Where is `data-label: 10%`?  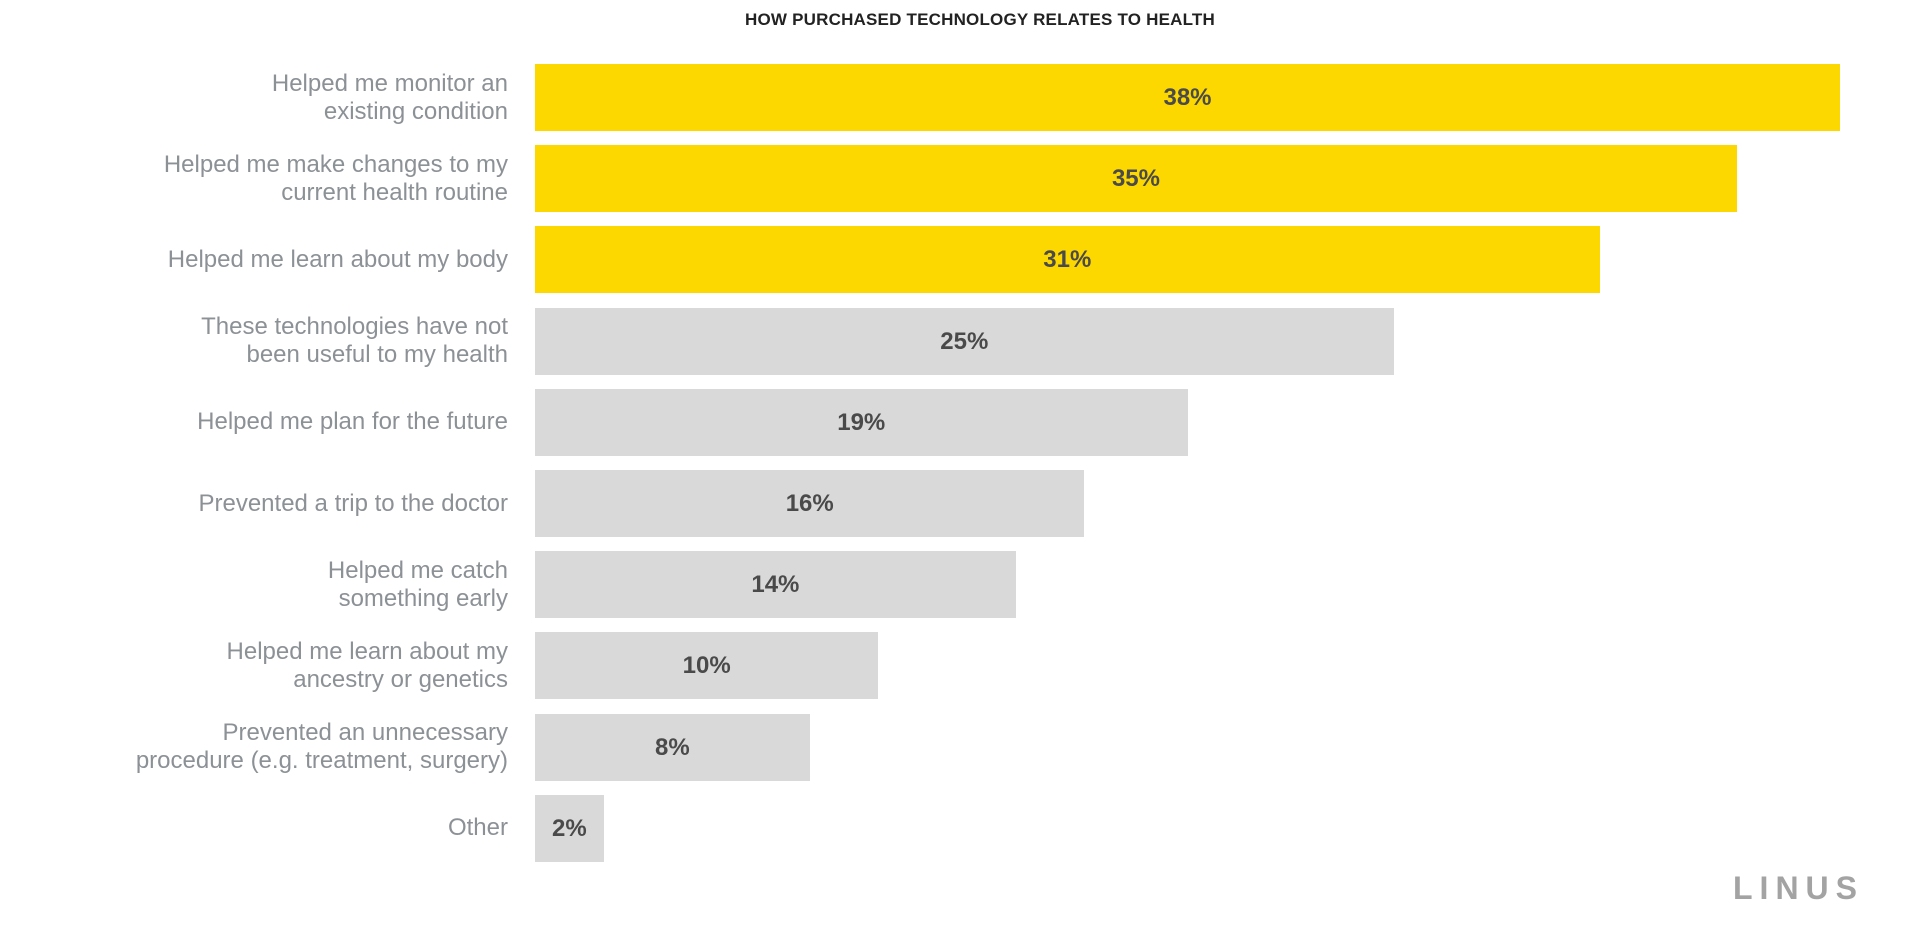 data-label: 10% is located at coordinates (706, 666).